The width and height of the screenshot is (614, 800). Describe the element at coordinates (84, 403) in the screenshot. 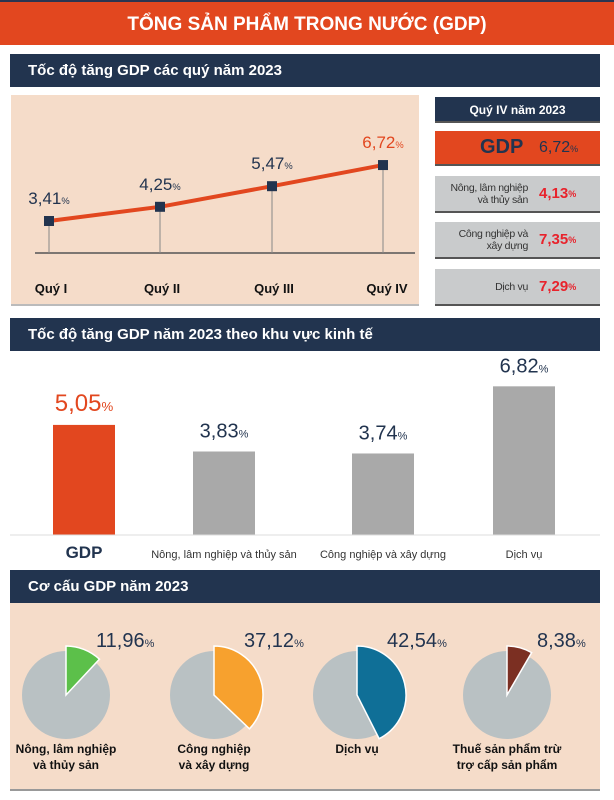

I see `data-label: 5,05%` at that location.